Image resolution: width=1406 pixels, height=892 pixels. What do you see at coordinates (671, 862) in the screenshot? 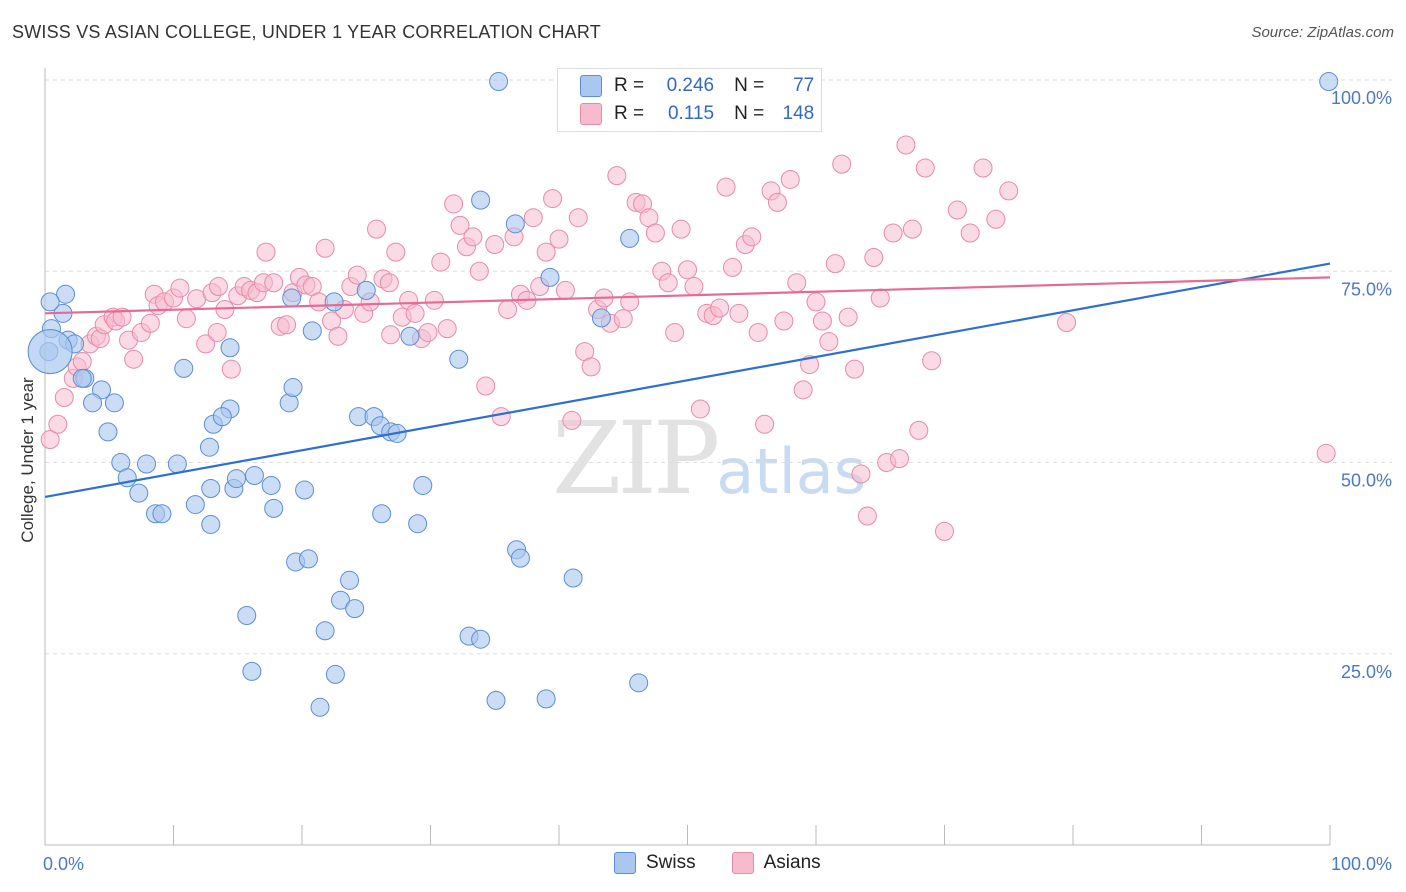
I see `swiss-legend-label: Swiss` at bounding box center [671, 862].